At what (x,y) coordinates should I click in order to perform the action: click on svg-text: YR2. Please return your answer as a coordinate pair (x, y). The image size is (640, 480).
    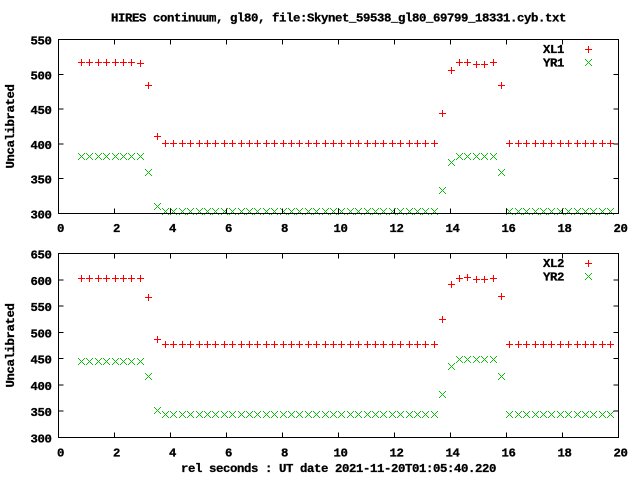
    Looking at the image, I should click on (553, 278).